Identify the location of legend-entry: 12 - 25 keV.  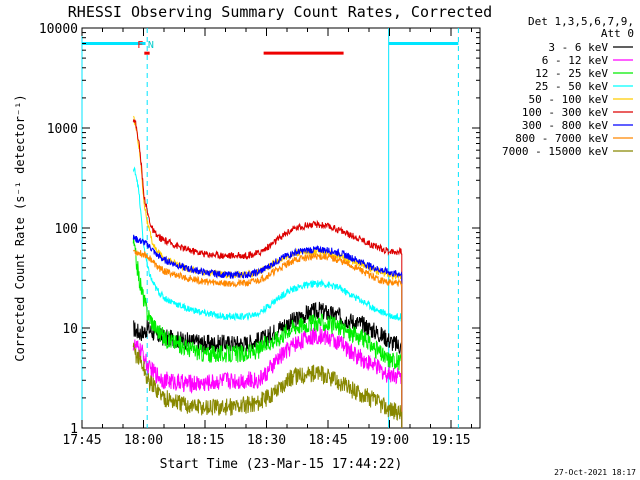
(571, 73).